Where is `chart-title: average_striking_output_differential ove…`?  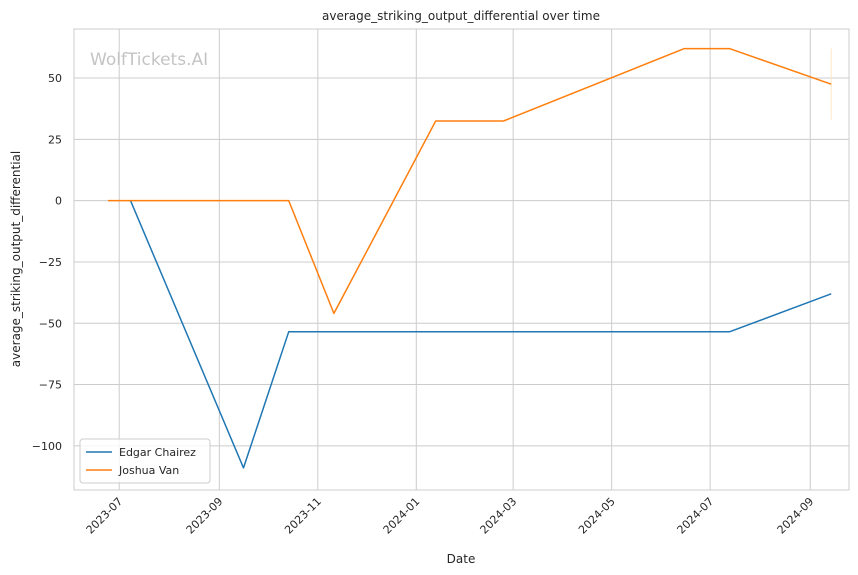 chart-title: average_striking_output_differential ove… is located at coordinates (461, 16).